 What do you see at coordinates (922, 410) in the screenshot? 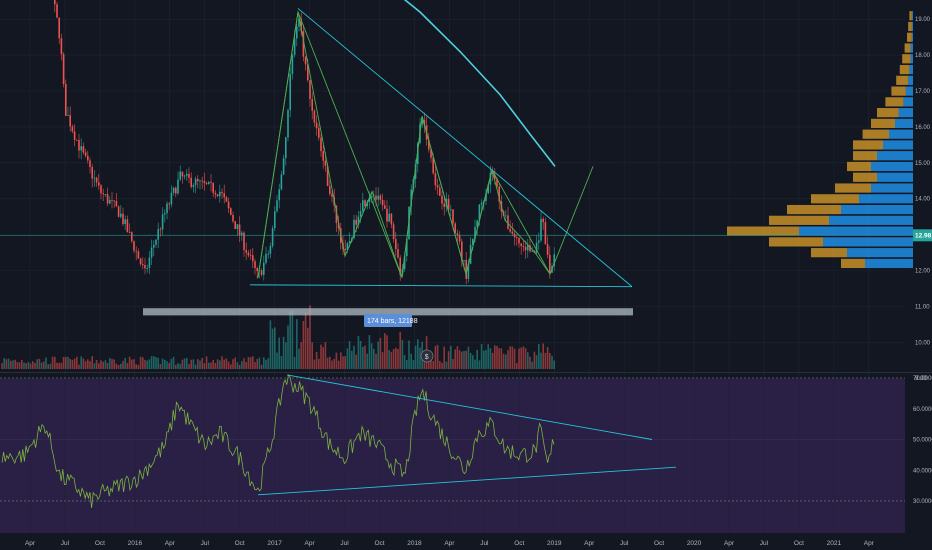
I see `rsi-tick-label: 60.0000` at bounding box center [922, 410].